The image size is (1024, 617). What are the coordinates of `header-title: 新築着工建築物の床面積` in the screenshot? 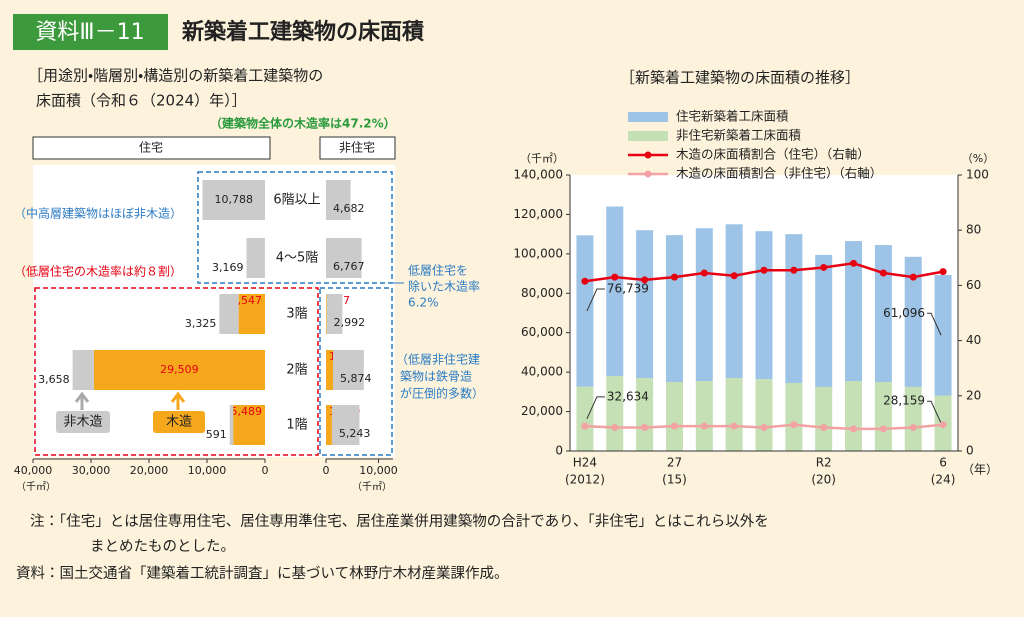 It's located at (303, 32).